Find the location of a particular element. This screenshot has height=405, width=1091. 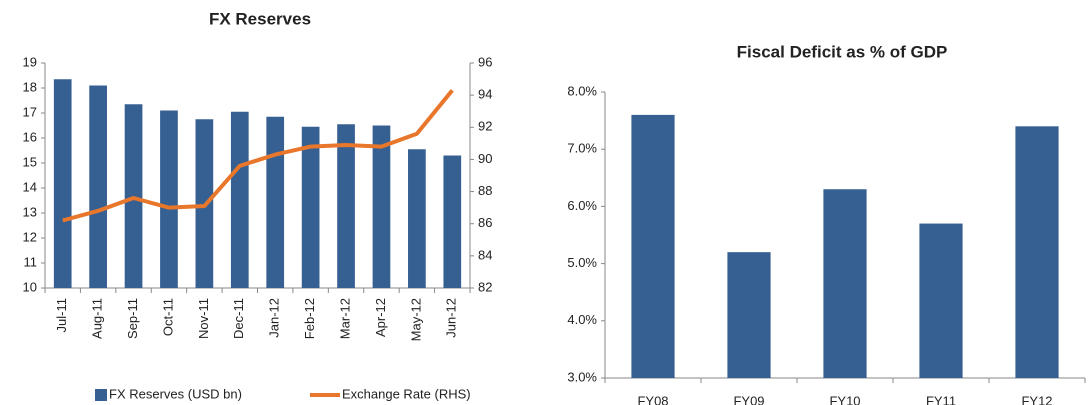

x-tick-label: Dec-11 is located at coordinates (238, 318).